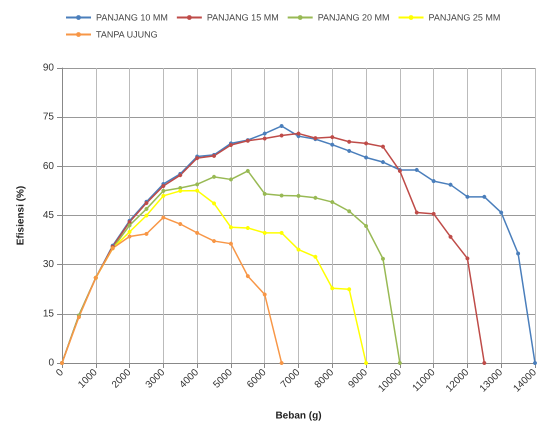 This screenshot has width=557, height=435. I want to click on y-tick-label: 15, so click(48, 314).